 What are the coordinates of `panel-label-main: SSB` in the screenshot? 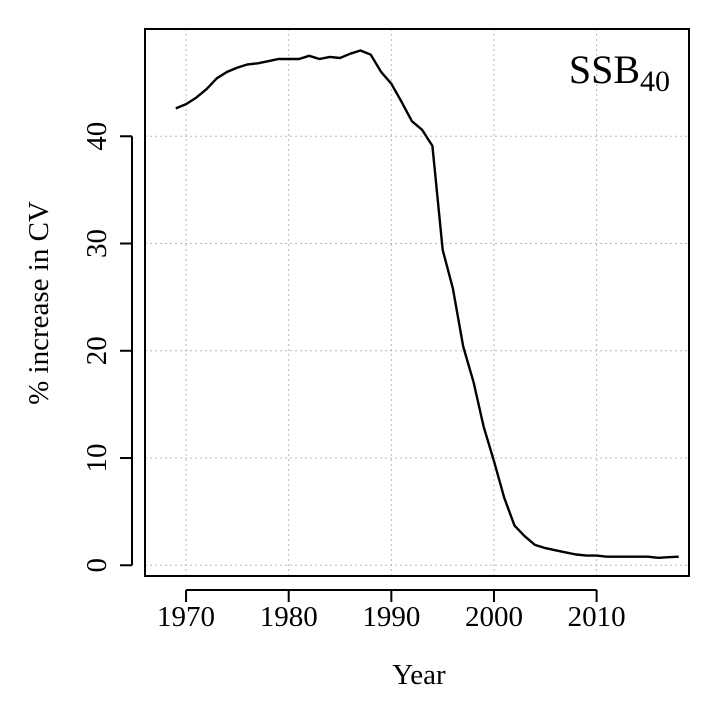 It's located at (604, 69).